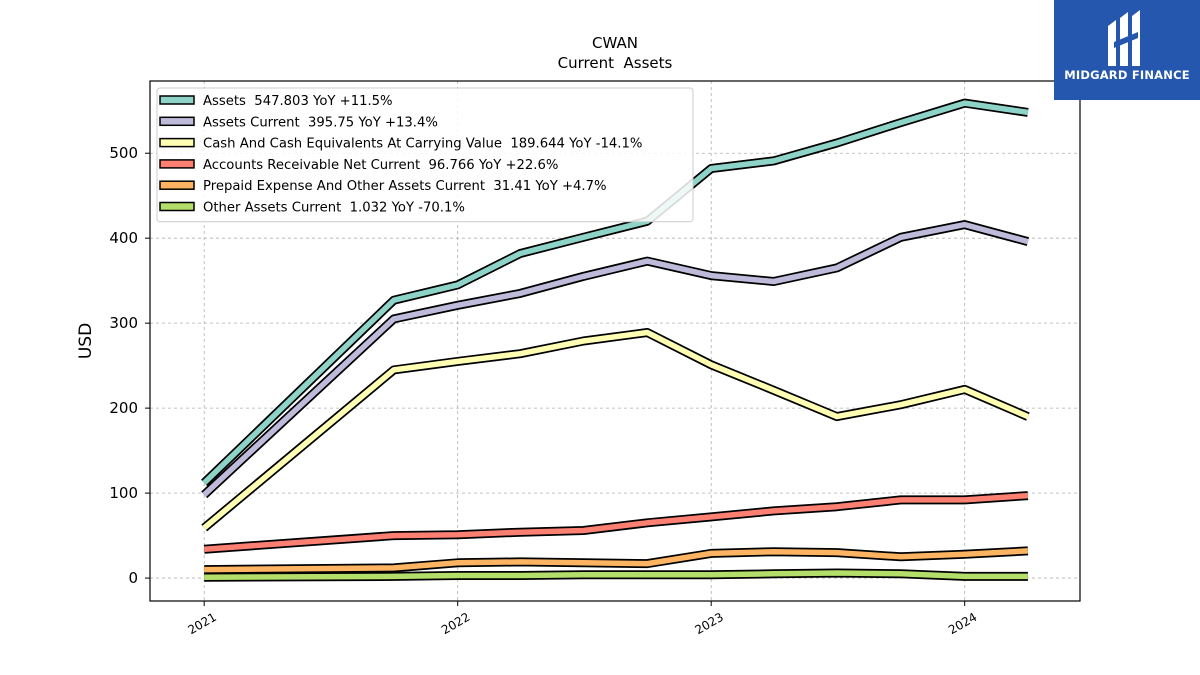 The width and height of the screenshot is (1200, 675). Describe the element at coordinates (123, 408) in the screenshot. I see `y-tick-label: 200` at that location.